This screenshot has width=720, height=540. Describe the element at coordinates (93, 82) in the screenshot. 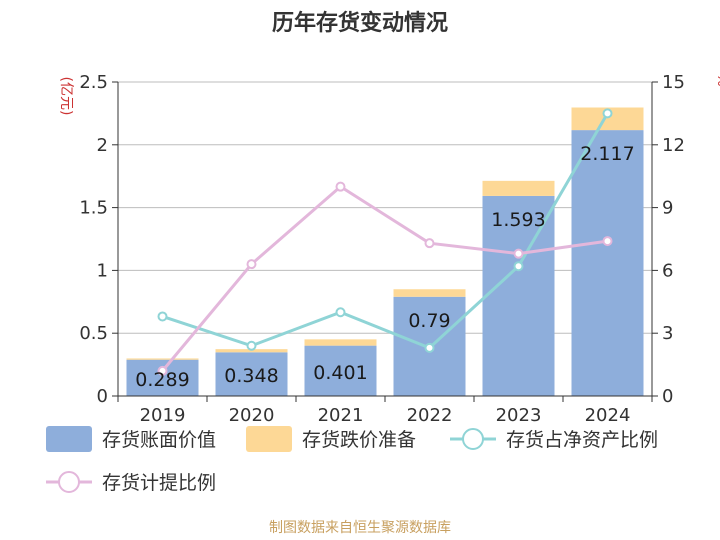

I see `left-tick-label: 2.5` at that location.